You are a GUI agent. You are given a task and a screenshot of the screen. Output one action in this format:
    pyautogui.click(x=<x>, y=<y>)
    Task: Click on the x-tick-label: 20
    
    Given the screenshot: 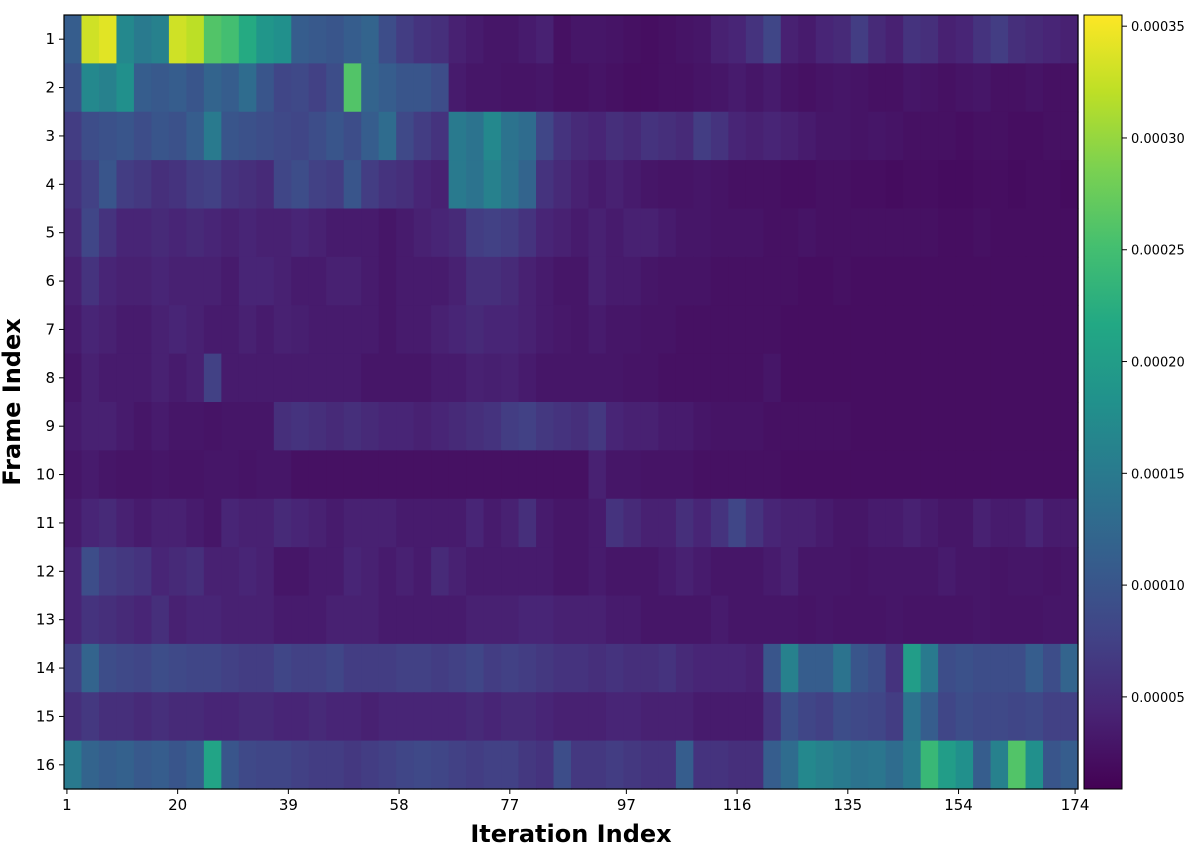 What is the action you would take?
    pyautogui.click(x=177, y=805)
    